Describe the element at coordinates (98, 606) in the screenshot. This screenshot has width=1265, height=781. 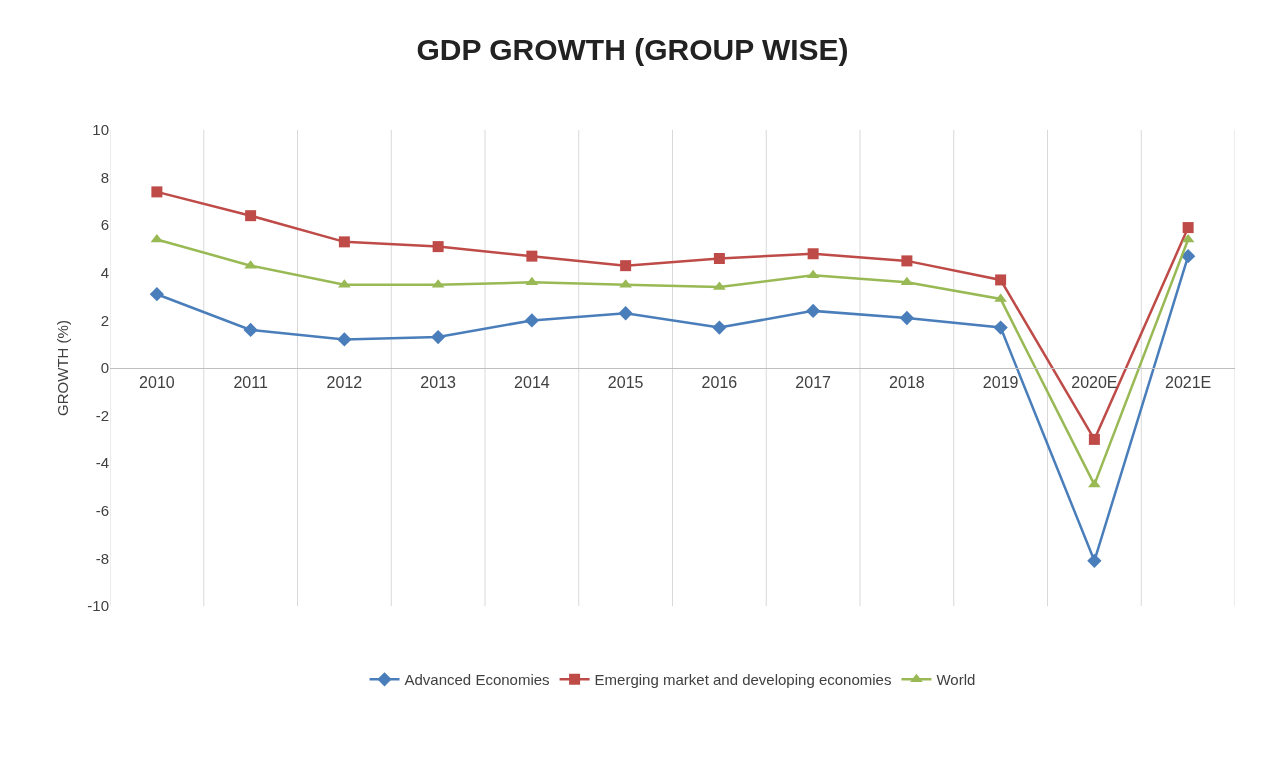
I see `y-tick-label: -10` at that location.